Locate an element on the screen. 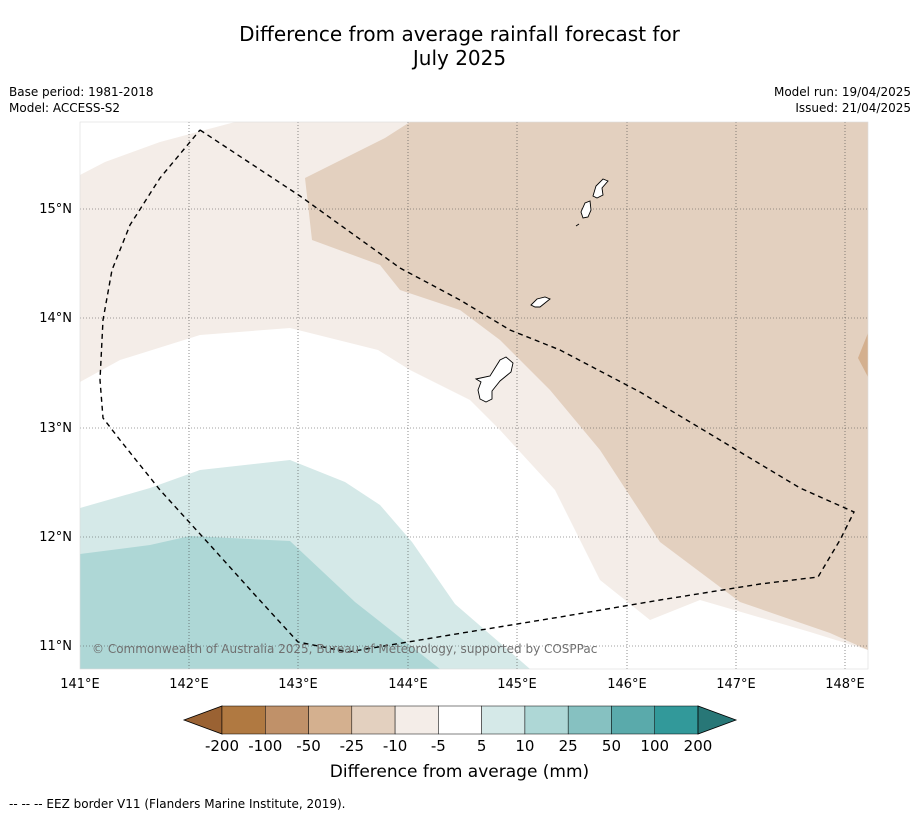  meta-right: Model run: 19/04/2025 Issued: 21/04/2025 is located at coordinates (842, 100).